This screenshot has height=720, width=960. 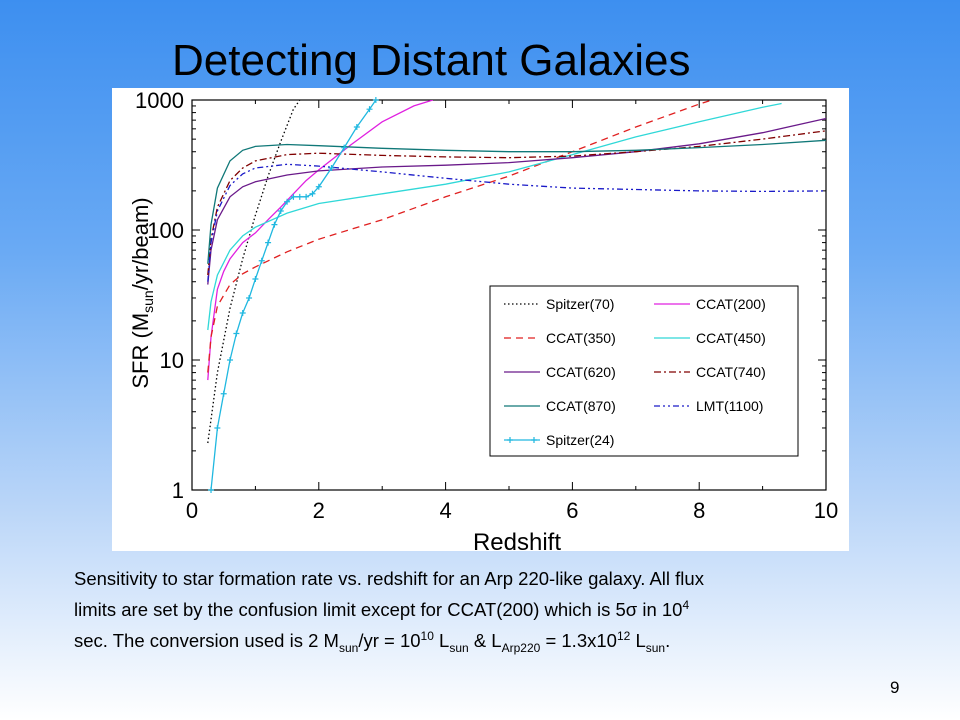 What do you see at coordinates (521, 648) in the screenshot?
I see `subscript: Arp220` at bounding box center [521, 648].